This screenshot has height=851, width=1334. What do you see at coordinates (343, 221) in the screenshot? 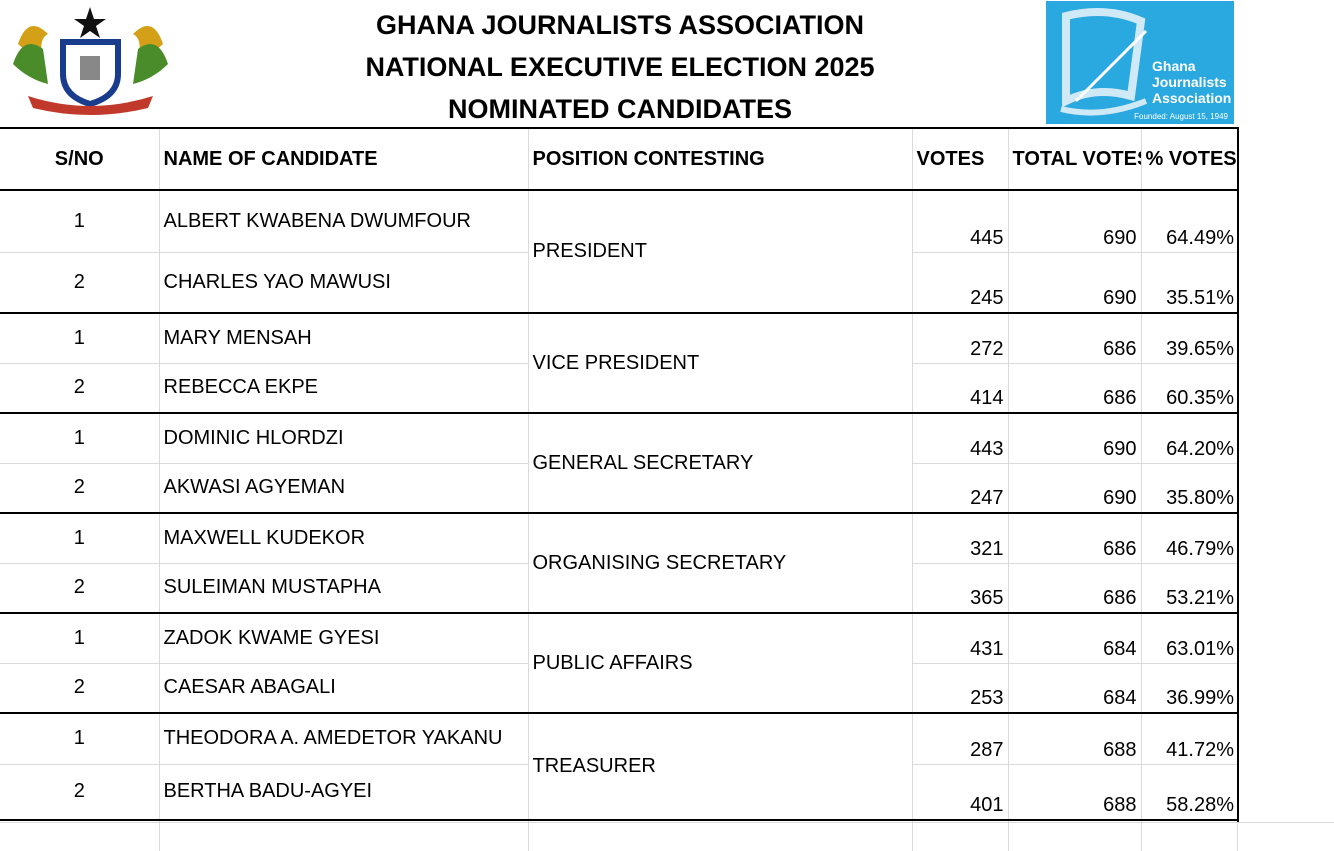
I see `cell-candidate-name: ALBERT KWABENA DWUMFOUR` at bounding box center [343, 221].